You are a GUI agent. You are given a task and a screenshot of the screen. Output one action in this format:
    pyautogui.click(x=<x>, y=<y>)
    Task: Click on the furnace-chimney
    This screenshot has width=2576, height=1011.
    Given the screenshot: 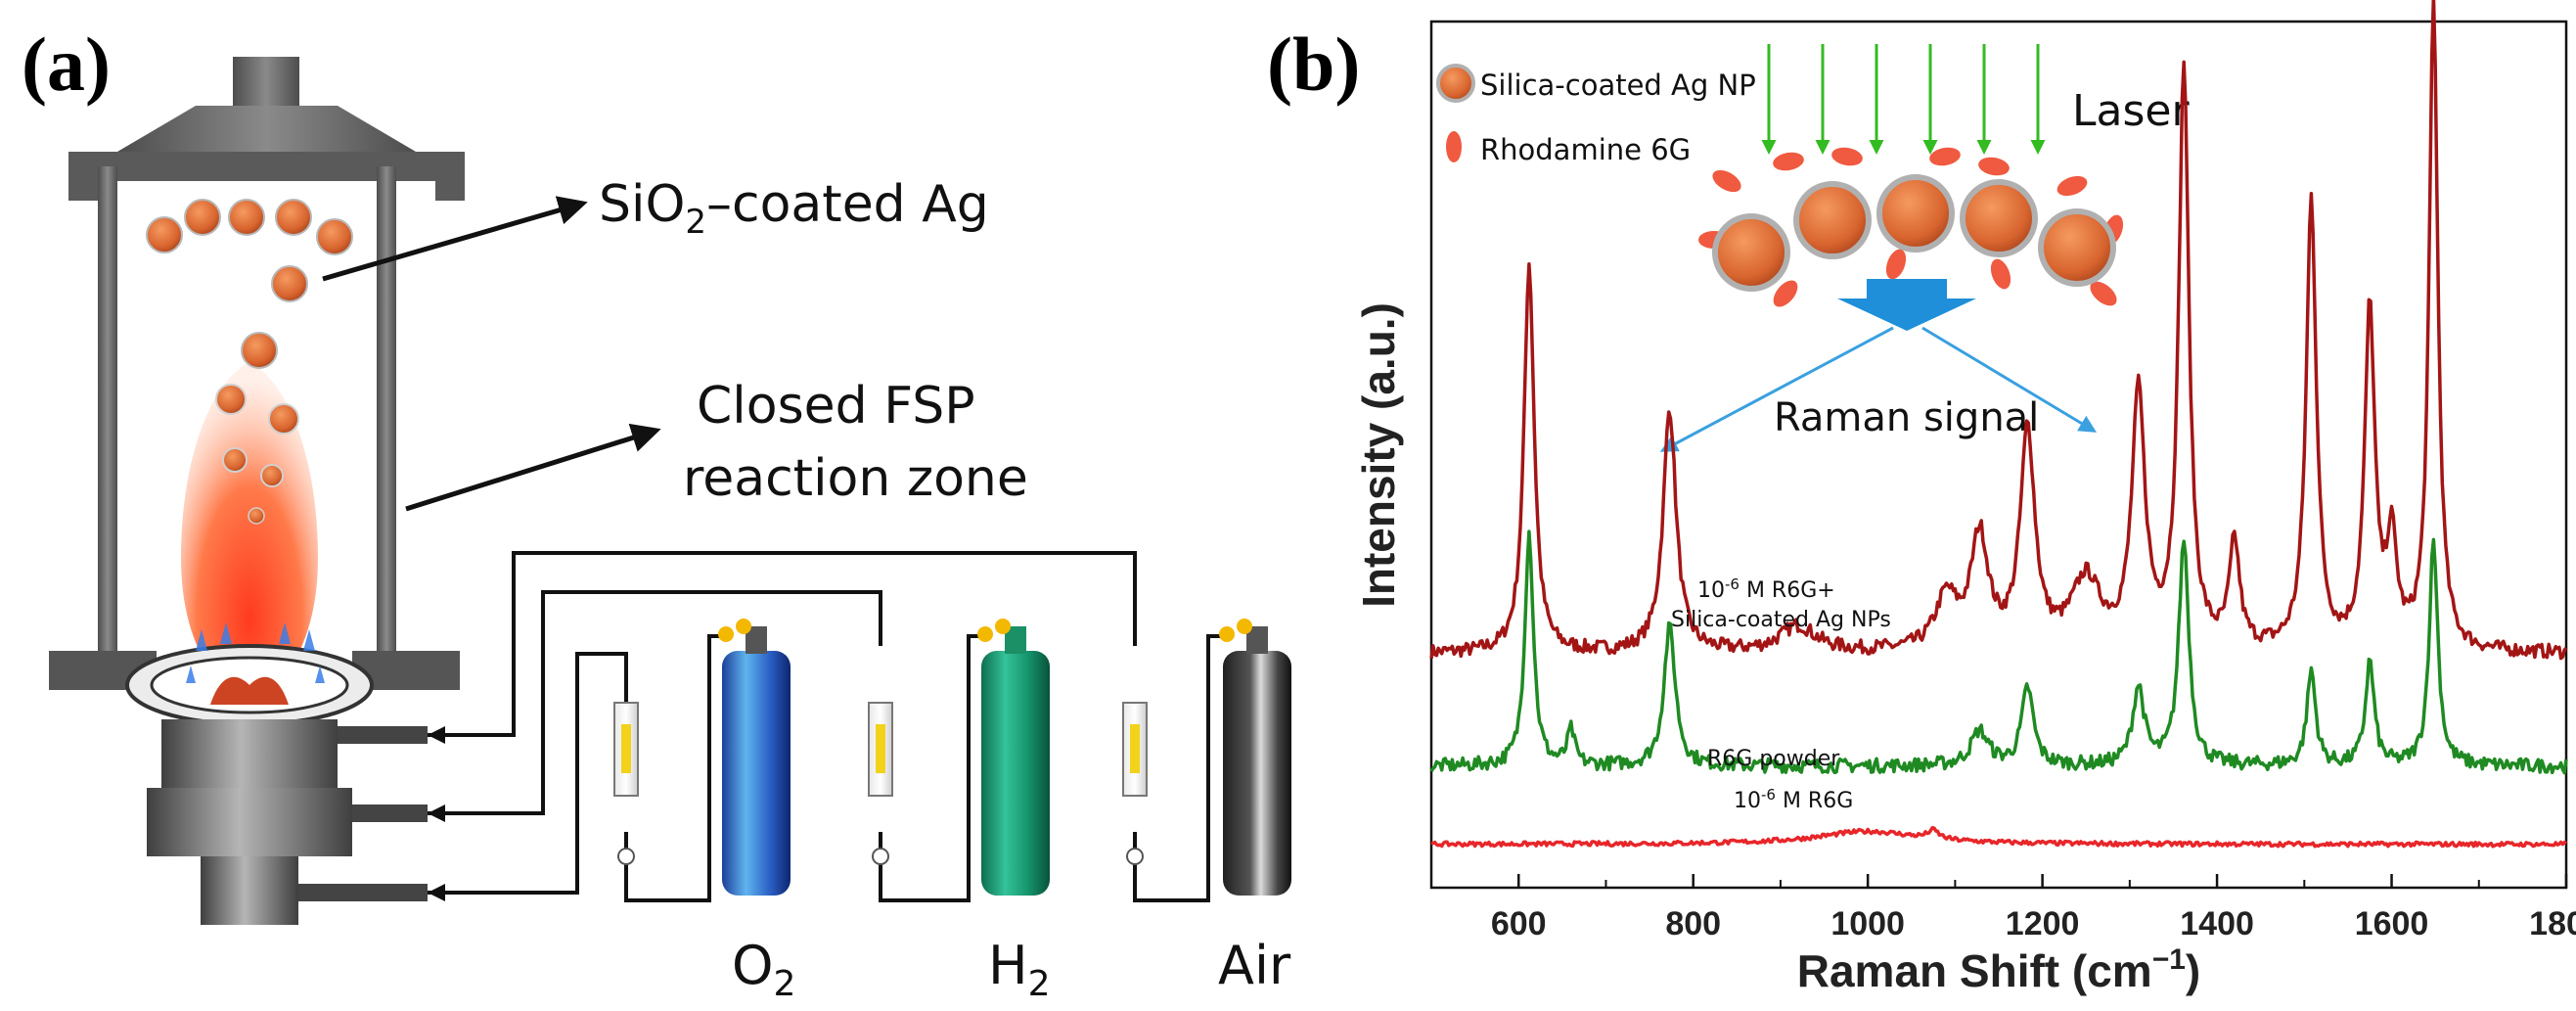 What is the action you would take?
    pyautogui.click(x=266, y=129)
    